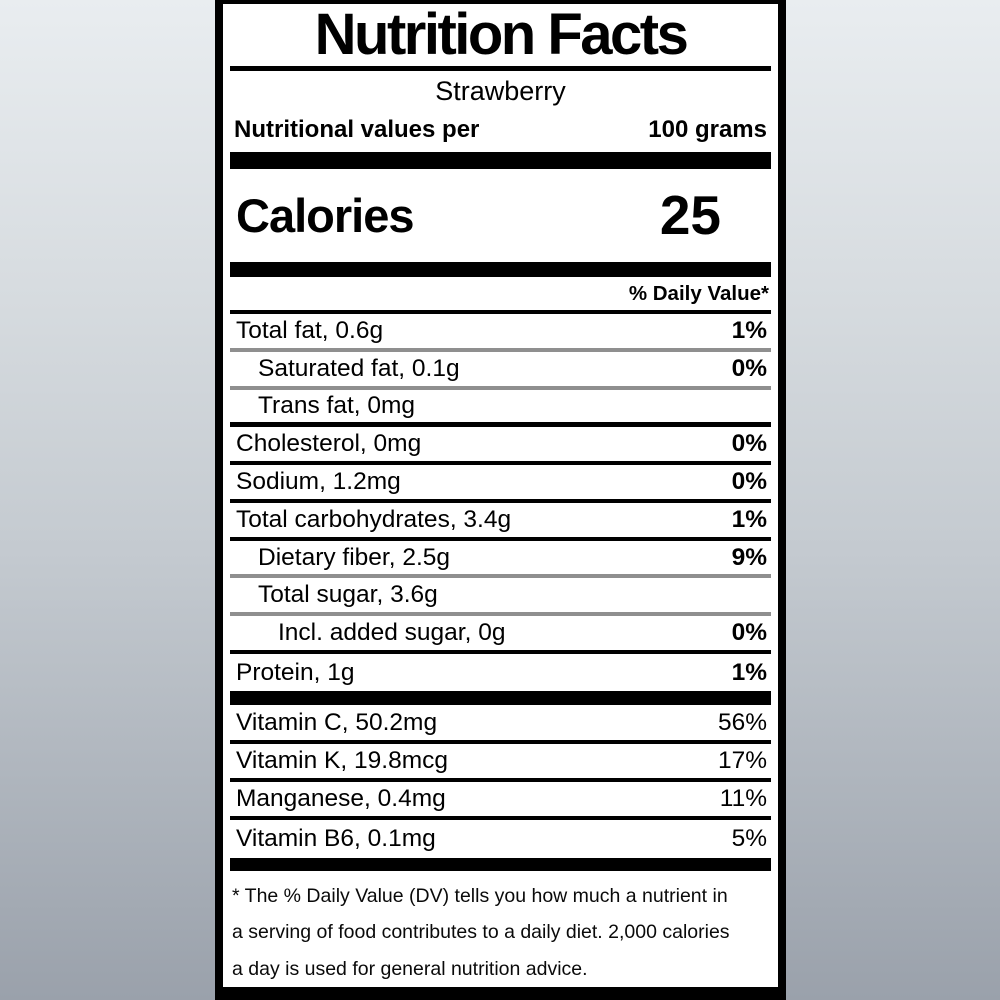 The height and width of the screenshot is (1000, 1000). Describe the element at coordinates (500, 371) in the screenshot. I see `nutrient-row-saturated-fat: Saturated fat, 0.1g 0%` at that location.